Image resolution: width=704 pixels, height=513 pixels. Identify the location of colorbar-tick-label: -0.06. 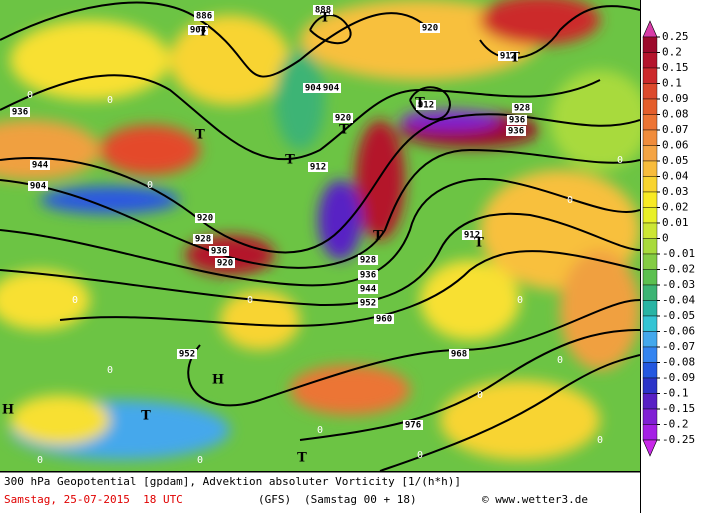
(678, 331).